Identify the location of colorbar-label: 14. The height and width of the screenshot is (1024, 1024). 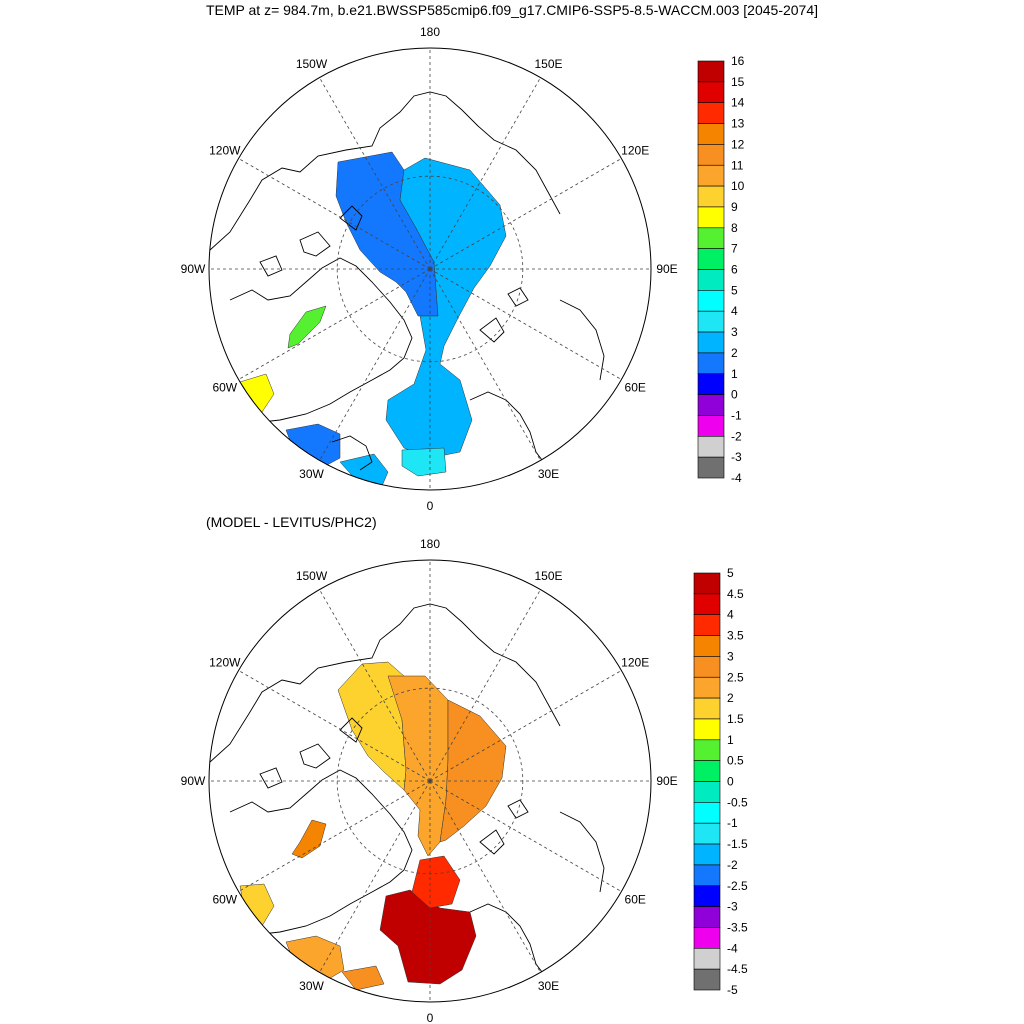
(738, 103).